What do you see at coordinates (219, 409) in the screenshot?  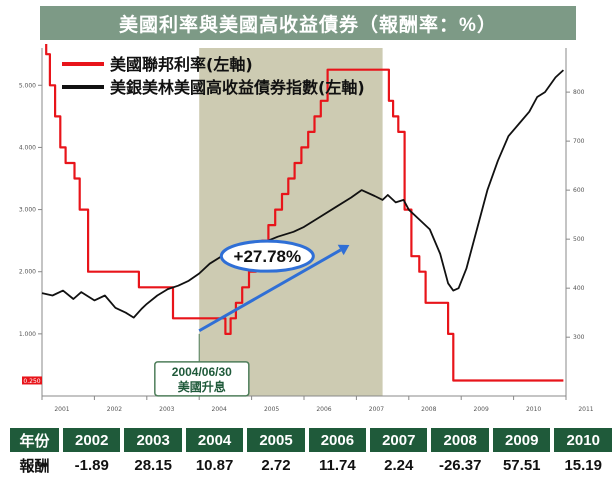 I see `x-tick-label: 2004` at bounding box center [219, 409].